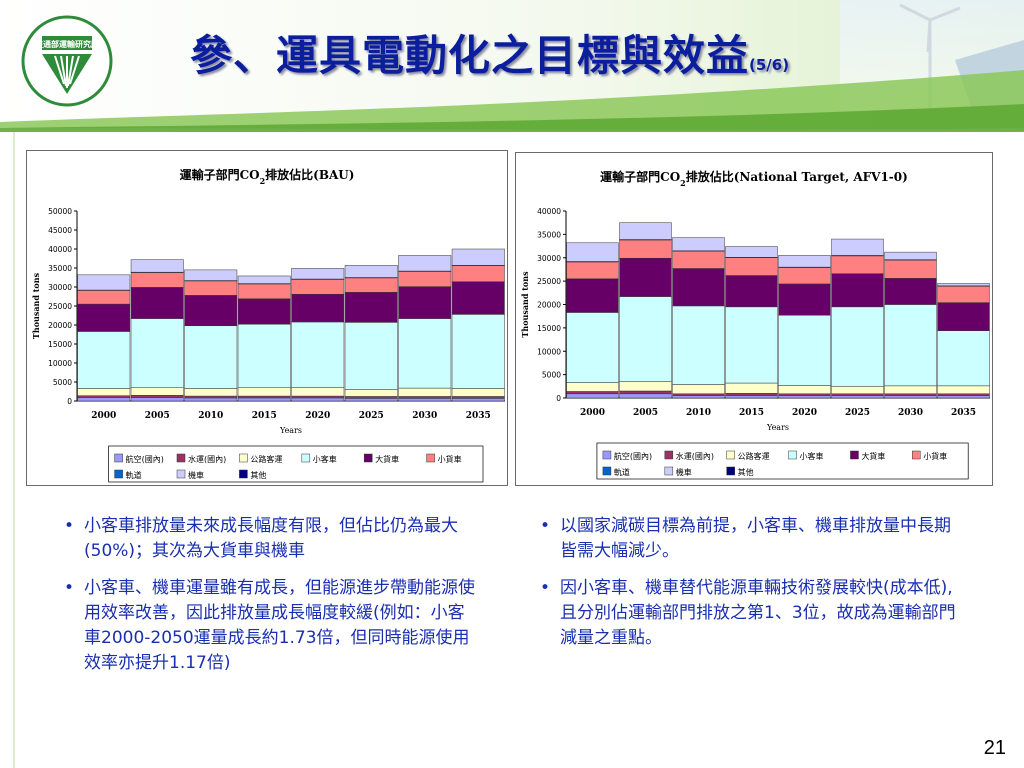 This screenshot has height=768, width=1024. Describe the element at coordinates (769, 65) in the screenshot. I see `slide-title-suffix: (5/6)` at that location.